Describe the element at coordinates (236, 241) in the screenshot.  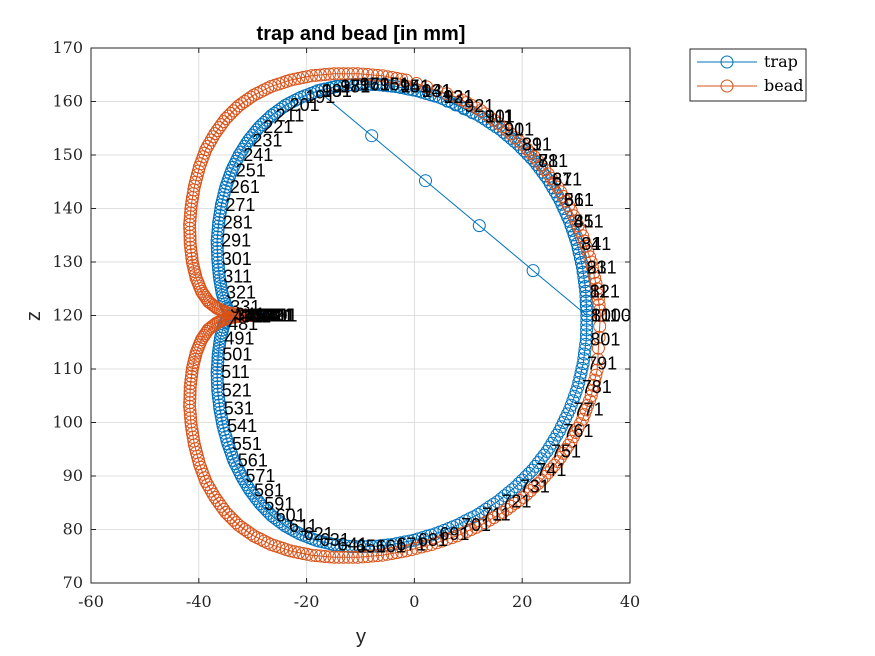
I see `time-index-label: 291` at that location.